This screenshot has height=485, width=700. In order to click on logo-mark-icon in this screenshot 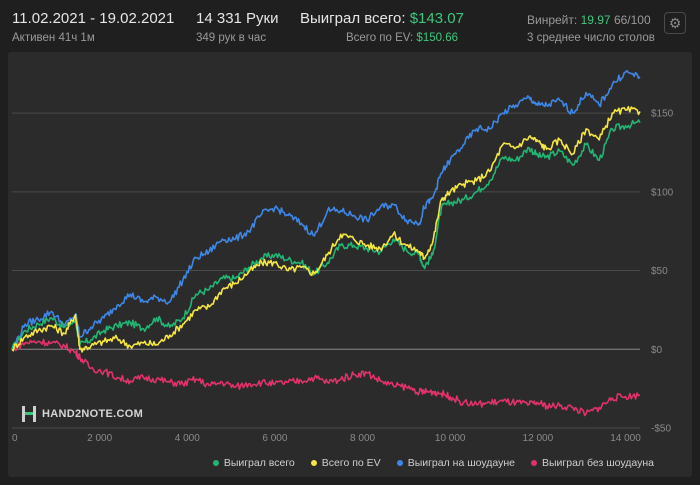, I will do `click(29, 414)`.